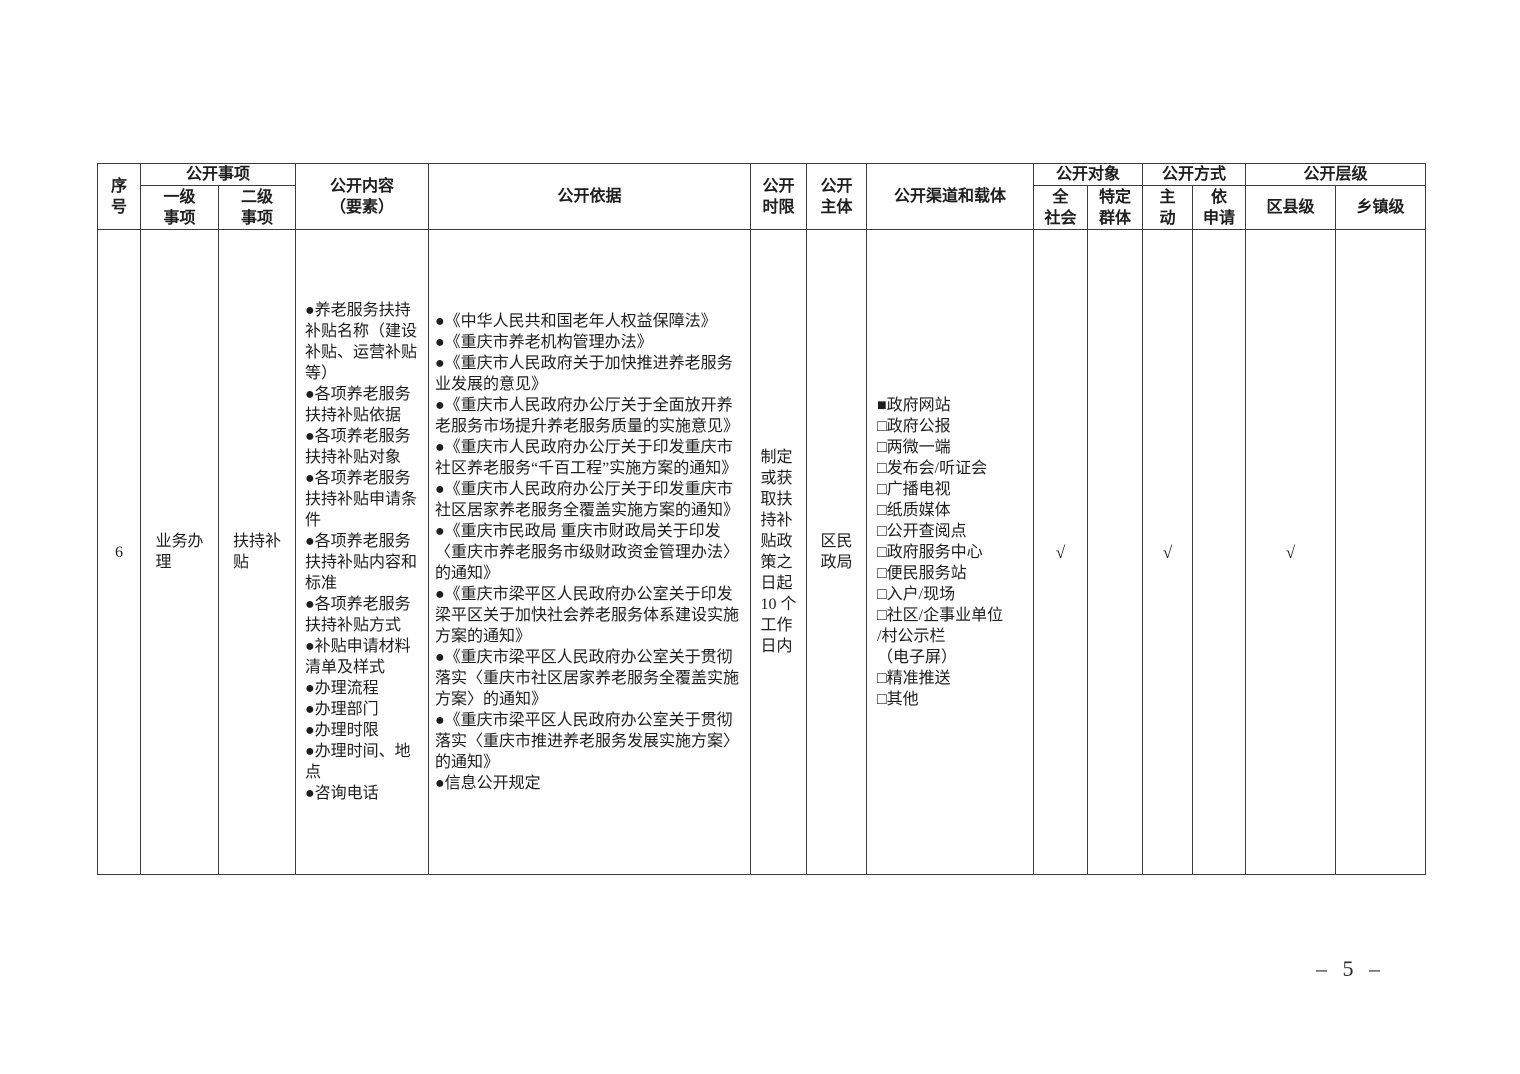  What do you see at coordinates (119, 552) in the screenshot?
I see `cell-serial-number: 6` at bounding box center [119, 552].